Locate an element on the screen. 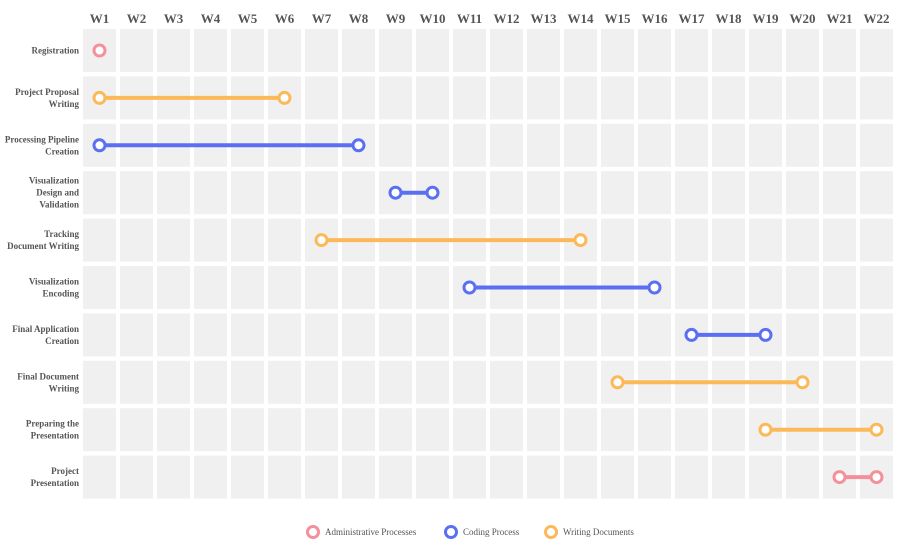  task-label-line: Creation is located at coordinates (62, 151).